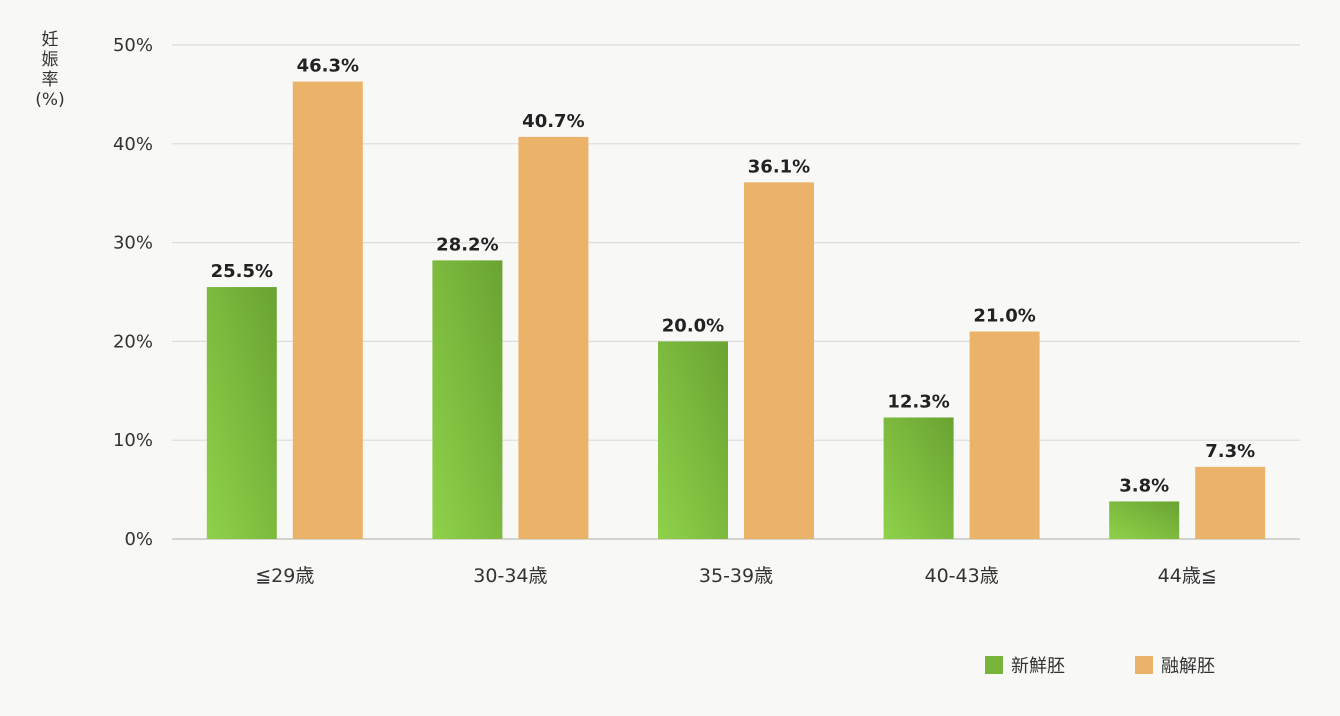 The image size is (1340, 716). I want to click on legend-label-fresh: 新鮮胚, so click(1038, 666).